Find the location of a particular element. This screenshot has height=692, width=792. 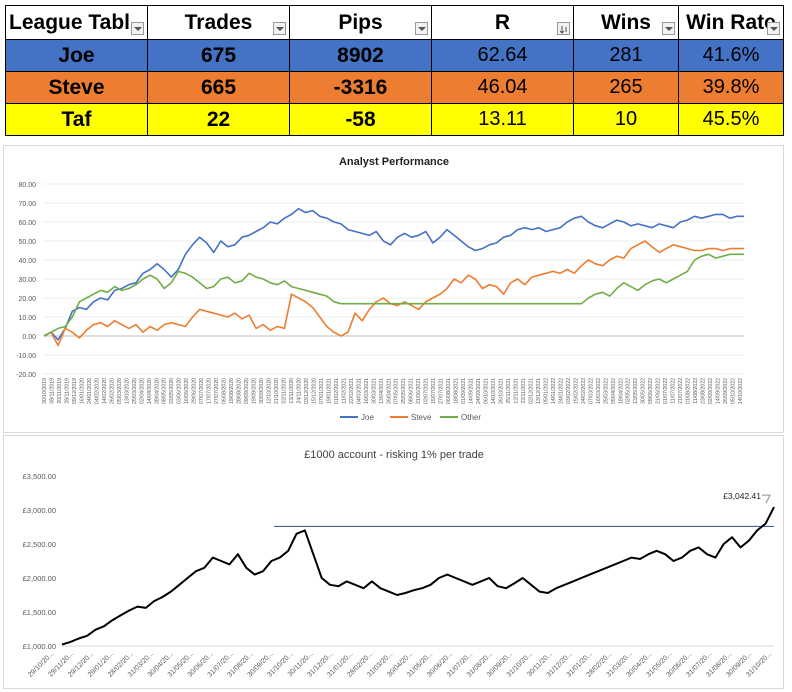

header-label-win-rate: Win Rate is located at coordinates (731, 22).